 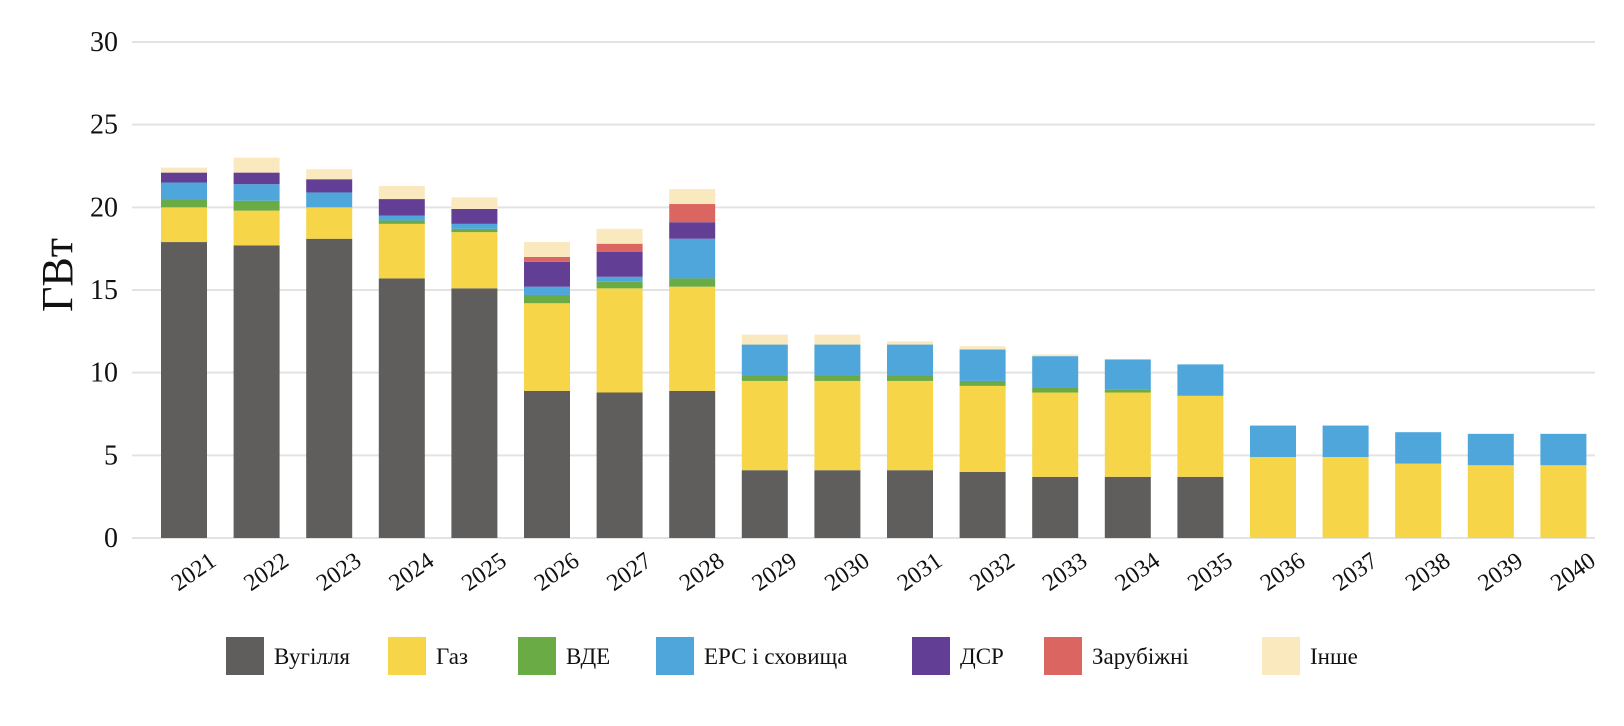 What do you see at coordinates (111, 538) in the screenshot?
I see `y-tick-label: 0` at bounding box center [111, 538].